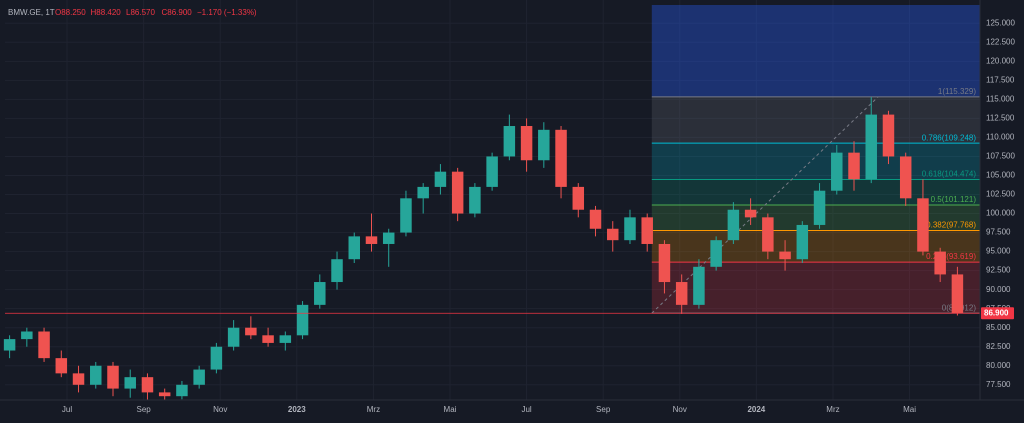 The image size is (1024, 423). What do you see at coordinates (756, 409) in the screenshot?
I see `x-tick-label: 2024` at bounding box center [756, 409].